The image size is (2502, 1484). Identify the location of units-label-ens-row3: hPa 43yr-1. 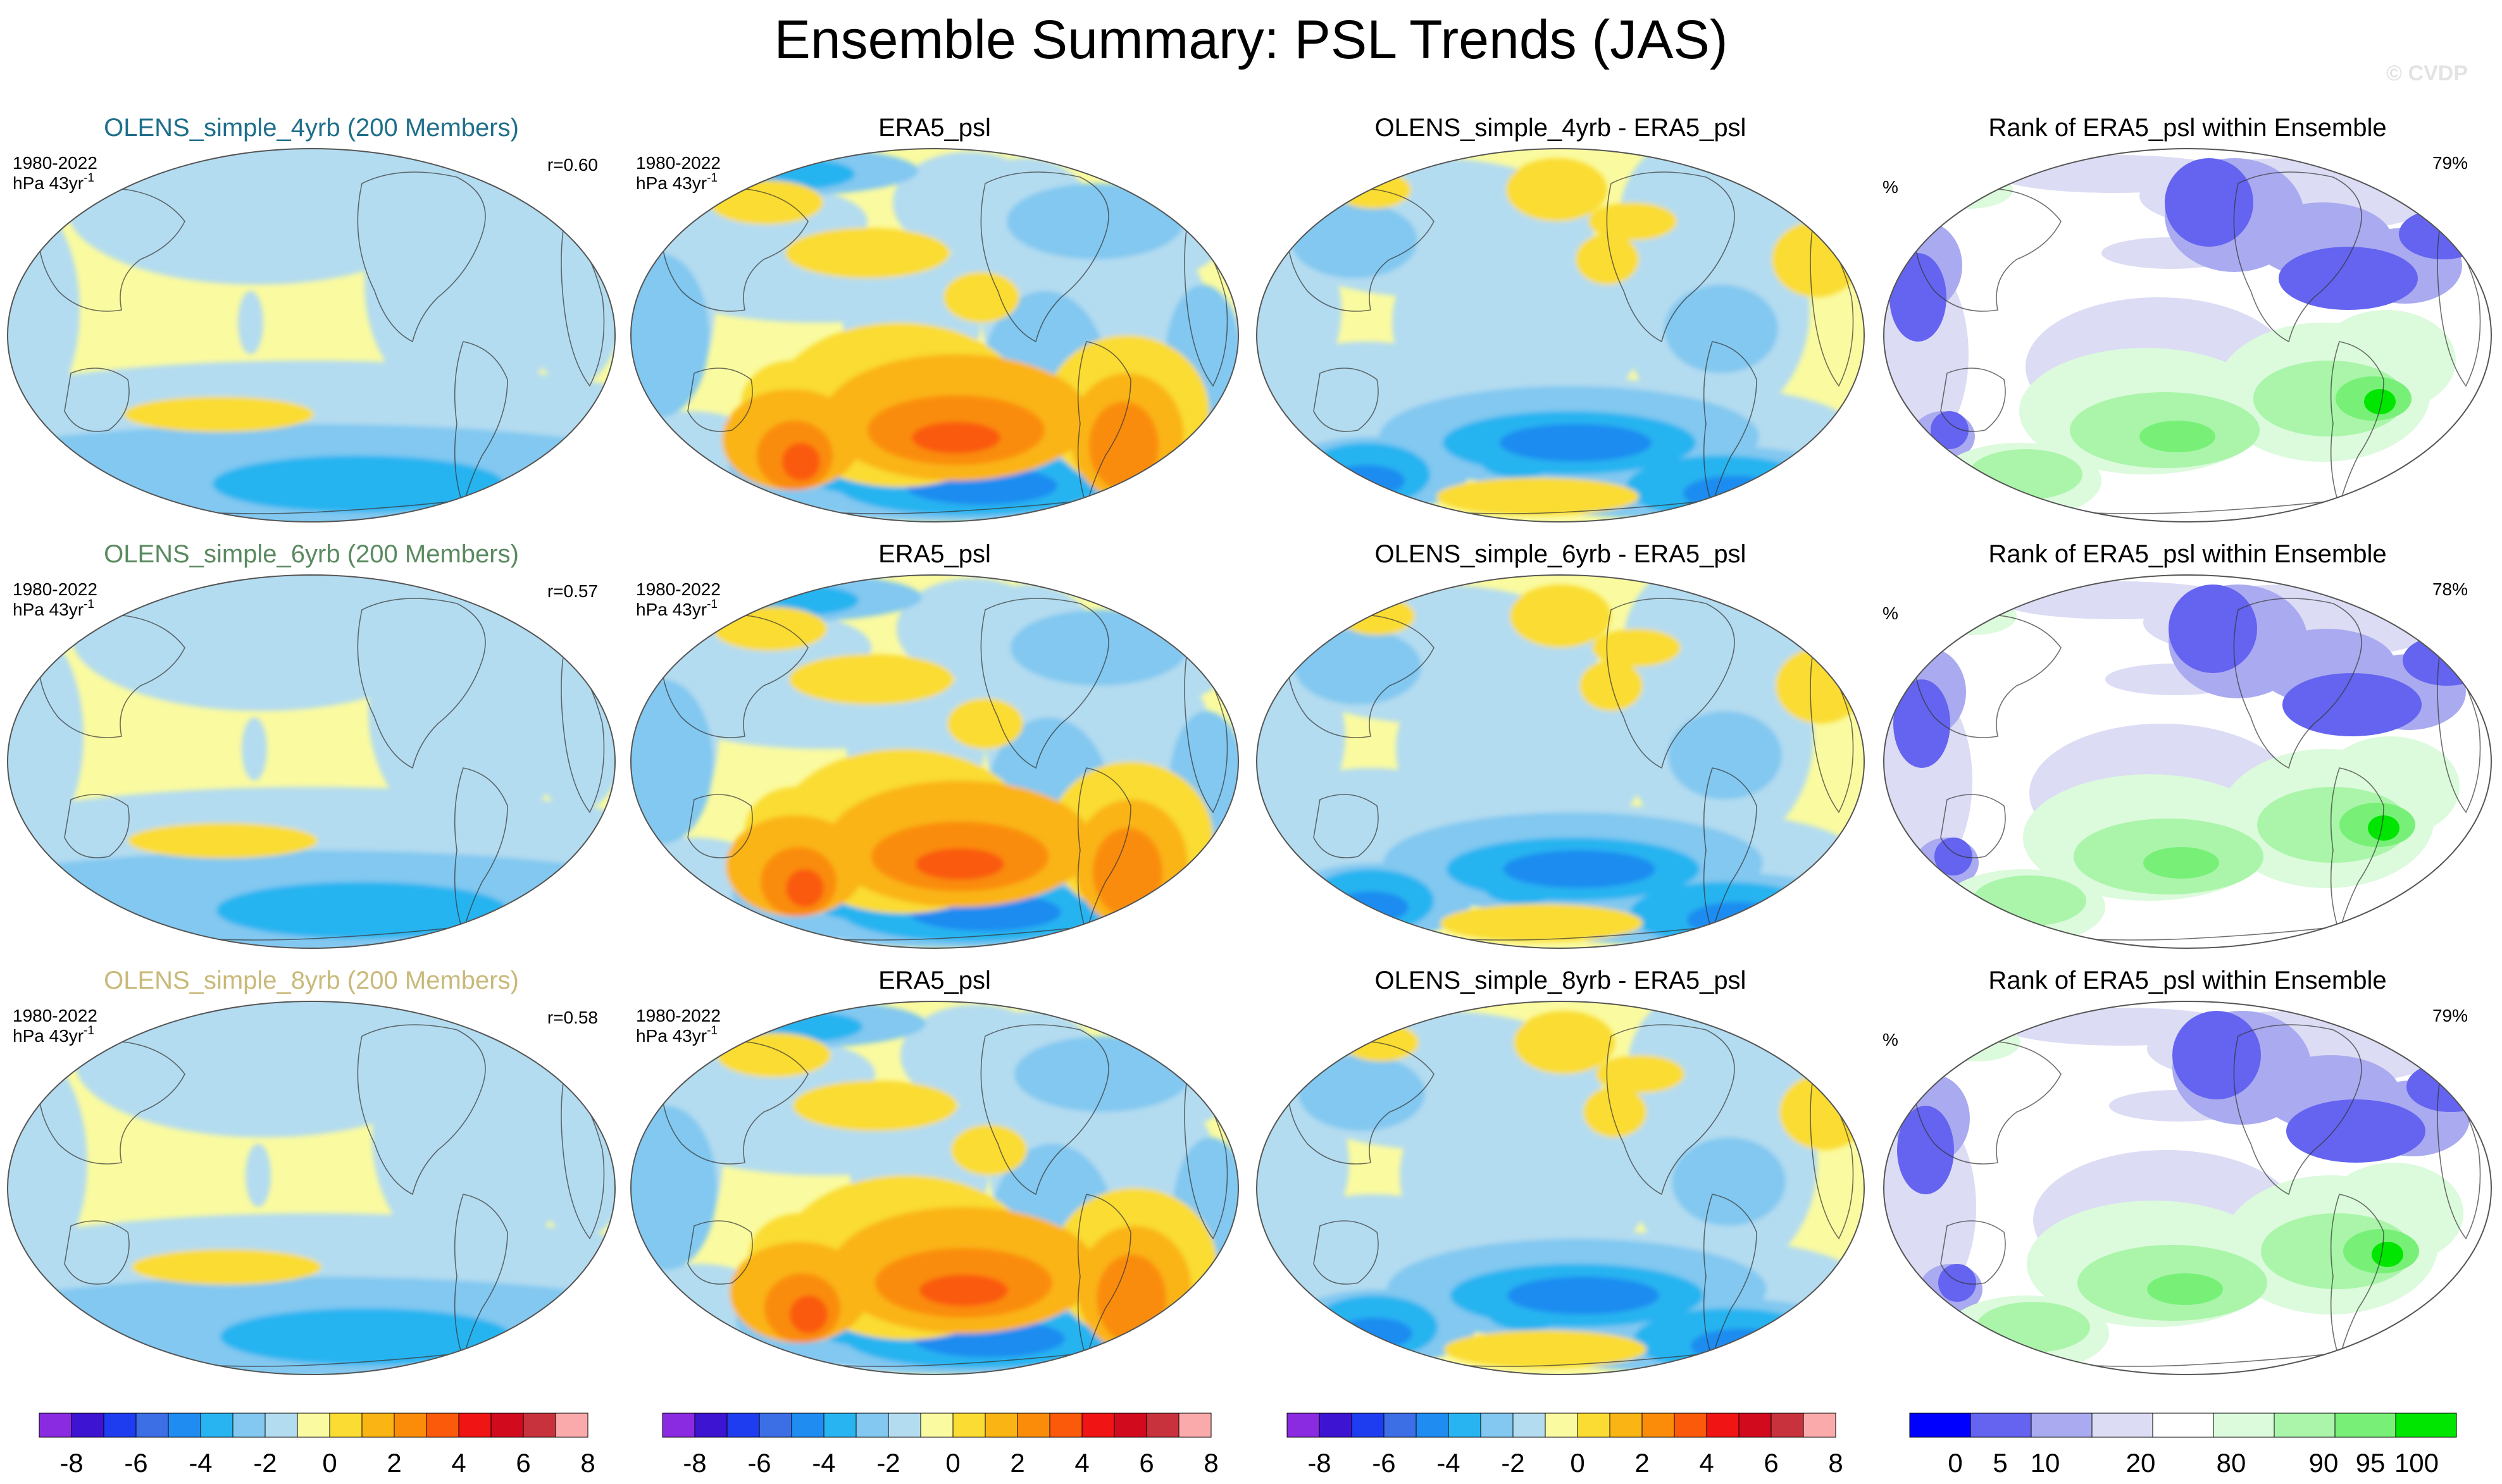
(53, 1035).